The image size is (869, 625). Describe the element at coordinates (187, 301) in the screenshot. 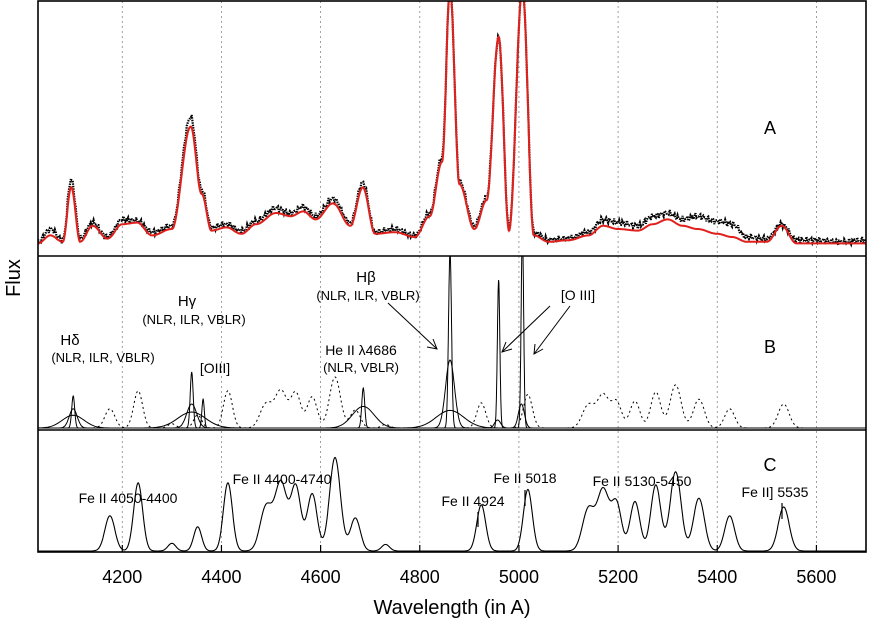

I see `annotation-hgamma: Hγ` at that location.